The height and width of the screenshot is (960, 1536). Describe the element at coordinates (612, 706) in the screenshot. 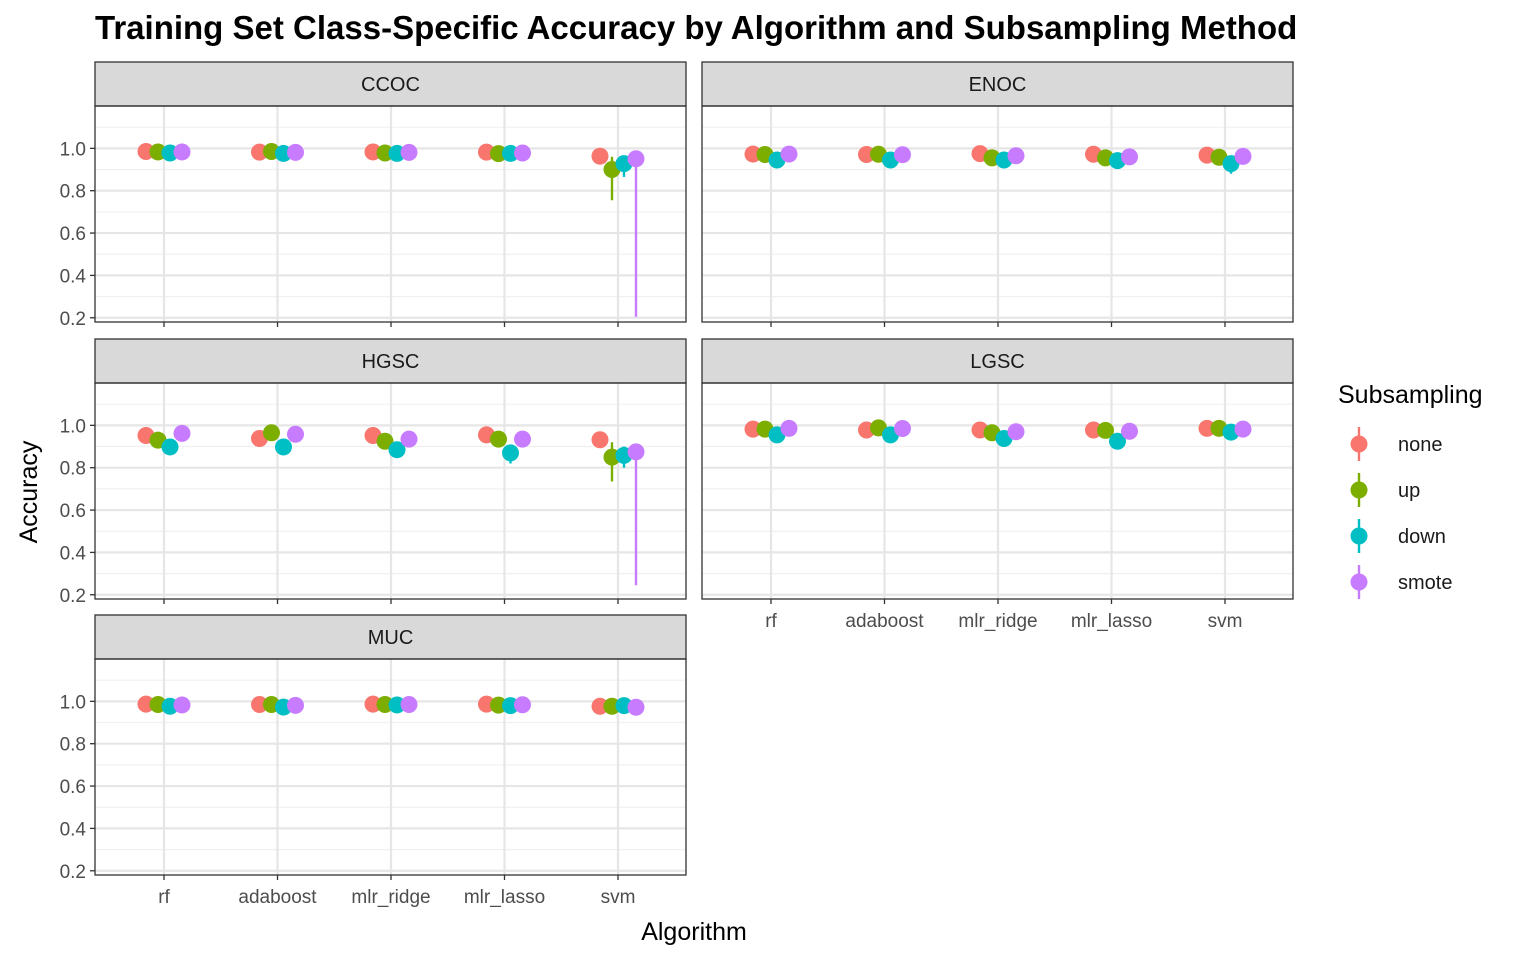

I see `point-up-svm` at that location.